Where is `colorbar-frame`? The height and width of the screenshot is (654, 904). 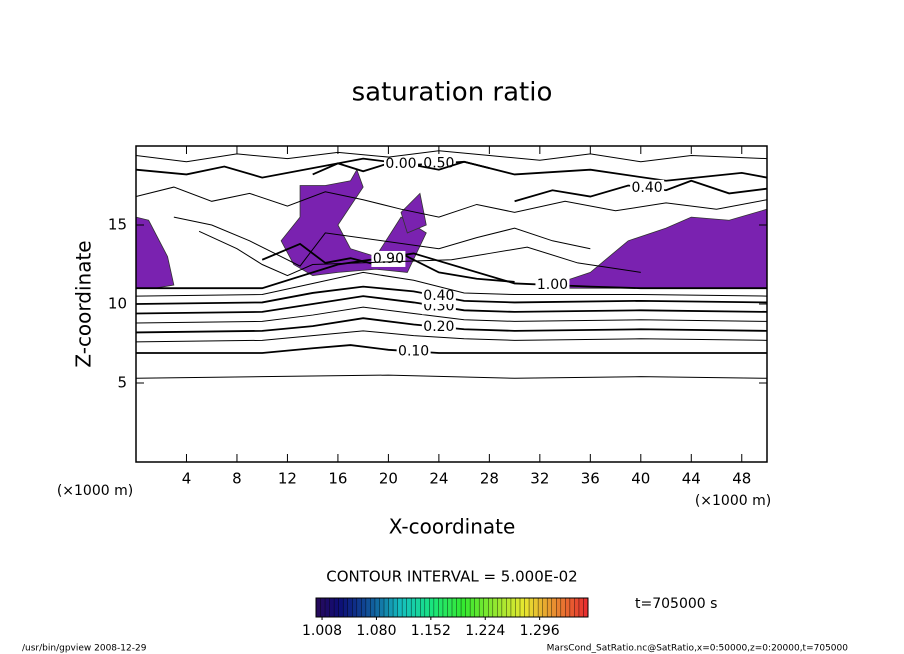 colorbar-frame is located at coordinates (452, 607).